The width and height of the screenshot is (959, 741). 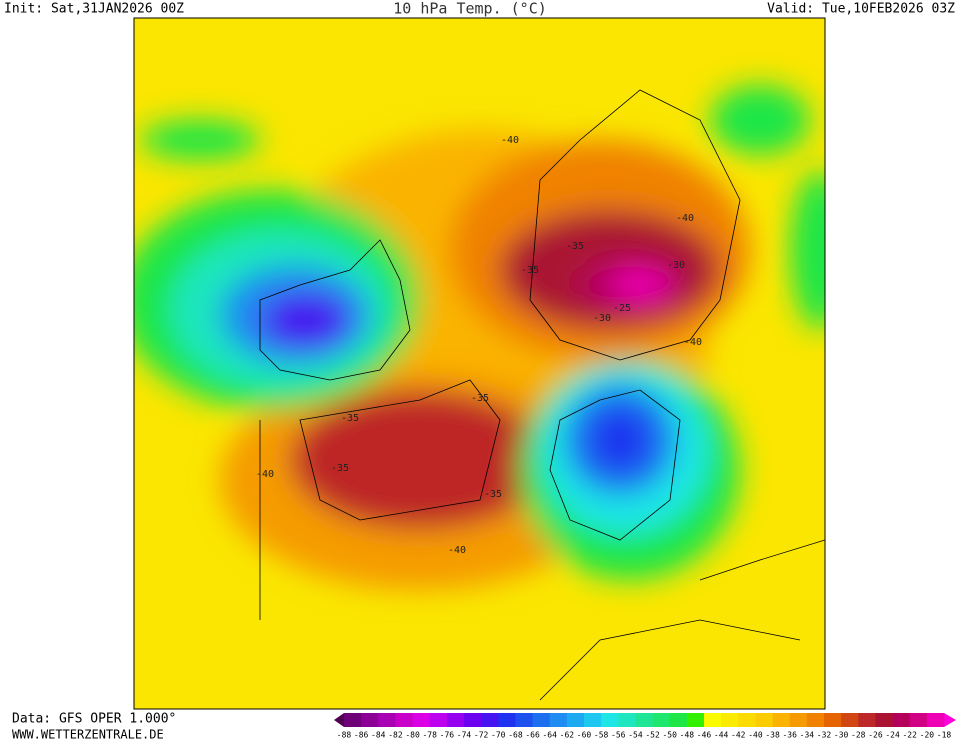 What do you see at coordinates (841, 735) in the screenshot?
I see `colorbar-label: -30` at bounding box center [841, 735].